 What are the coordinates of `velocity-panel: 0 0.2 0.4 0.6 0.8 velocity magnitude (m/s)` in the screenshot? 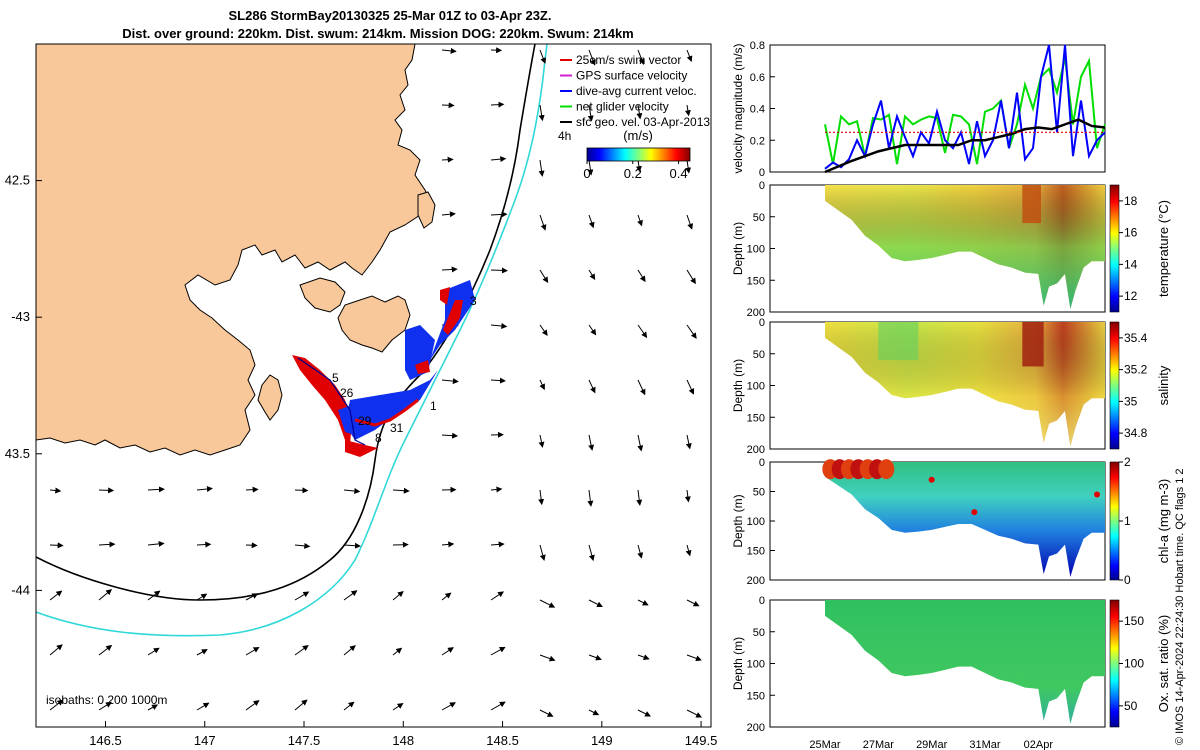 It's located at (918, 109).